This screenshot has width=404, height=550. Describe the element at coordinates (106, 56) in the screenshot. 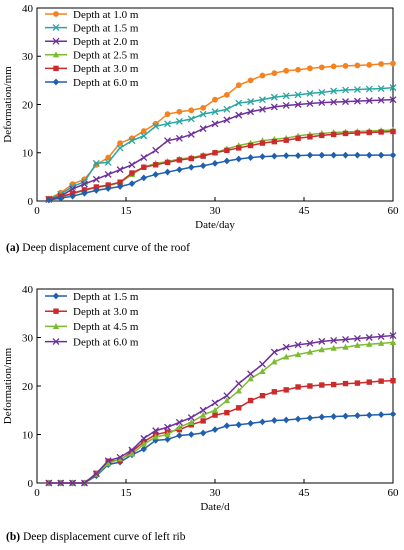

I see `chart-a-legend-label: Depth at 2.5 m` at that location.